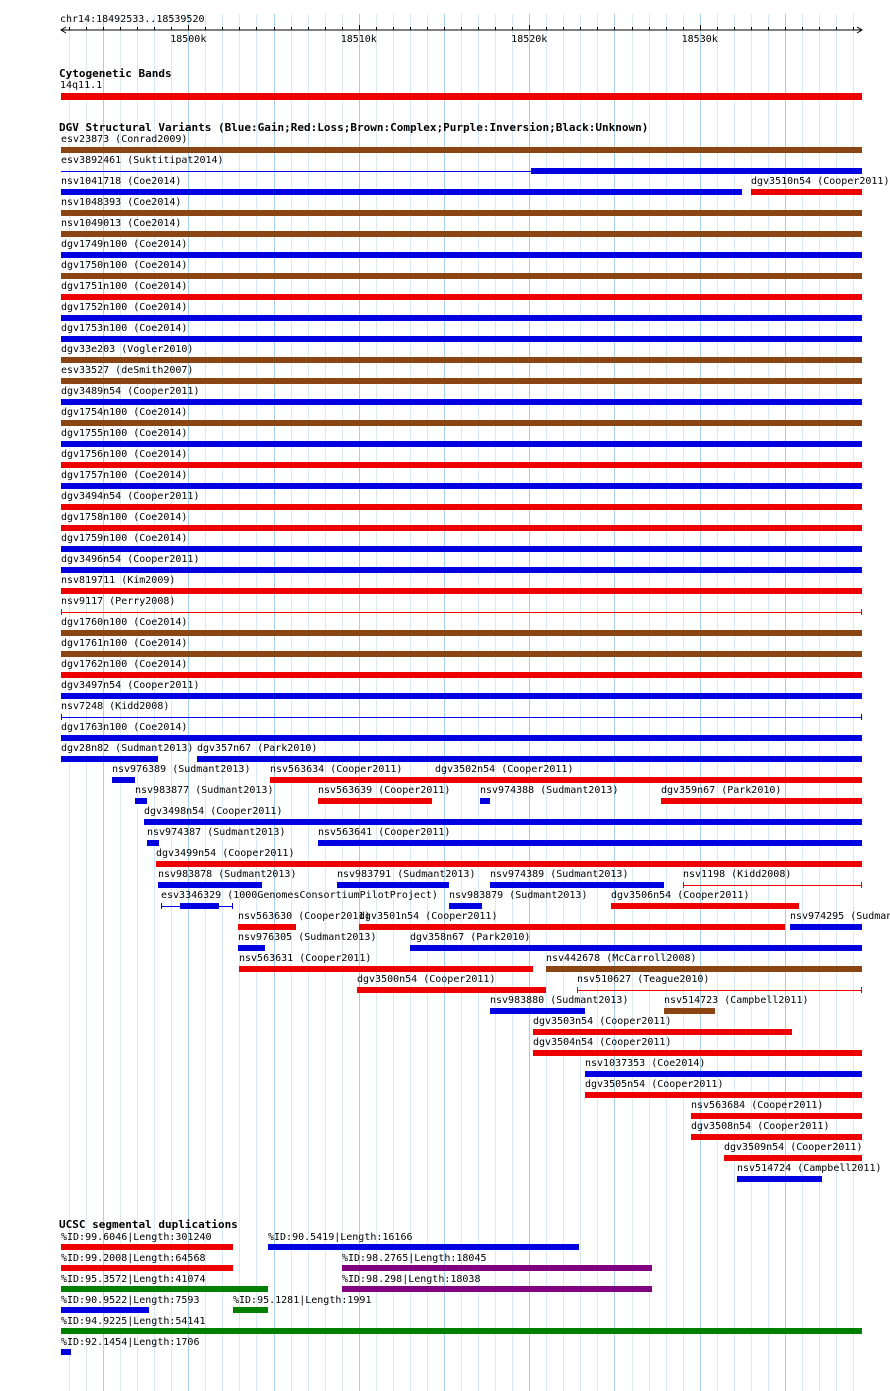  What do you see at coordinates (118, 601) in the screenshot?
I see `dgv-variant-label: nsv9117 (Perry2008)` at bounding box center [118, 601].